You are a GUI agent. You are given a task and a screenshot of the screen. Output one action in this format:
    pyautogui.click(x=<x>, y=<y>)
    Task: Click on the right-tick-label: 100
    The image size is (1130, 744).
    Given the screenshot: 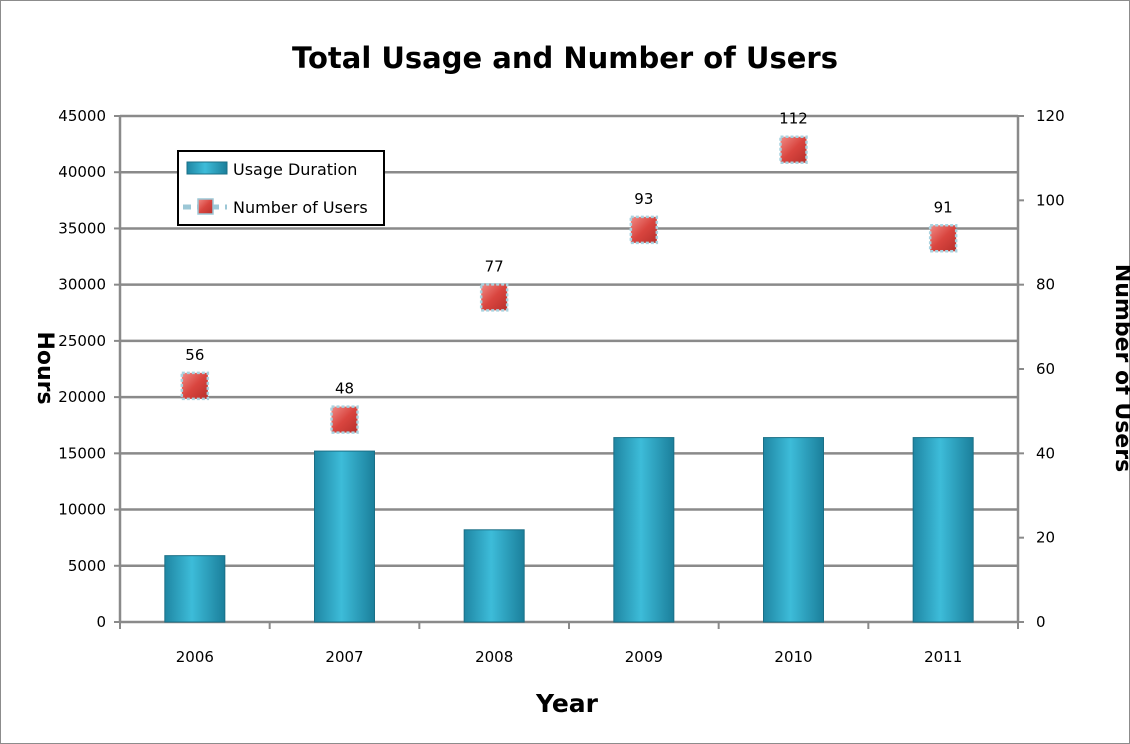 What is the action you would take?
    pyautogui.click(x=1050, y=200)
    